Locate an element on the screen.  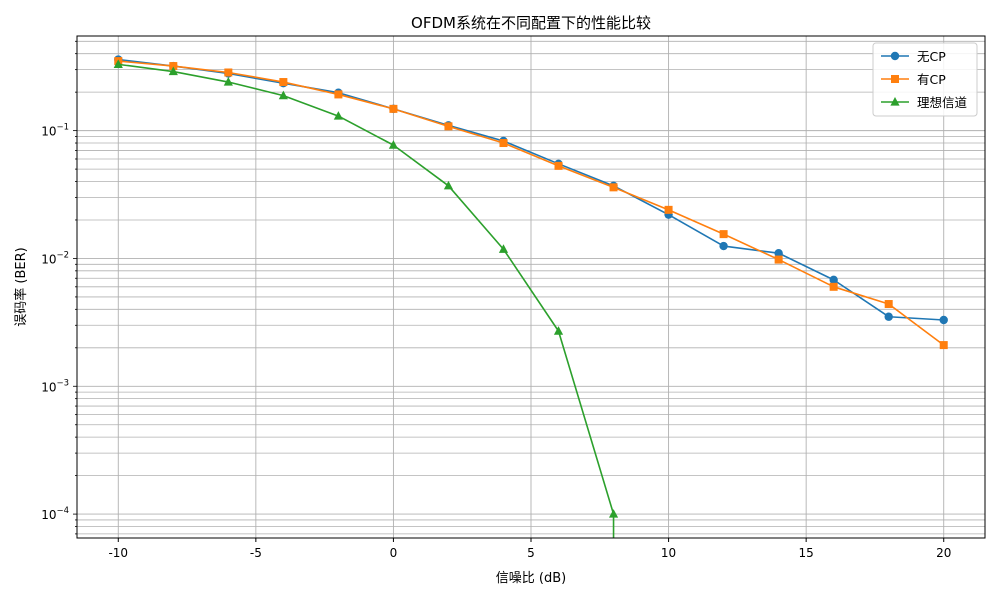
x-axis-ticks: -10 -5 0 5 10 15 20 is located at coordinates (529, 549).